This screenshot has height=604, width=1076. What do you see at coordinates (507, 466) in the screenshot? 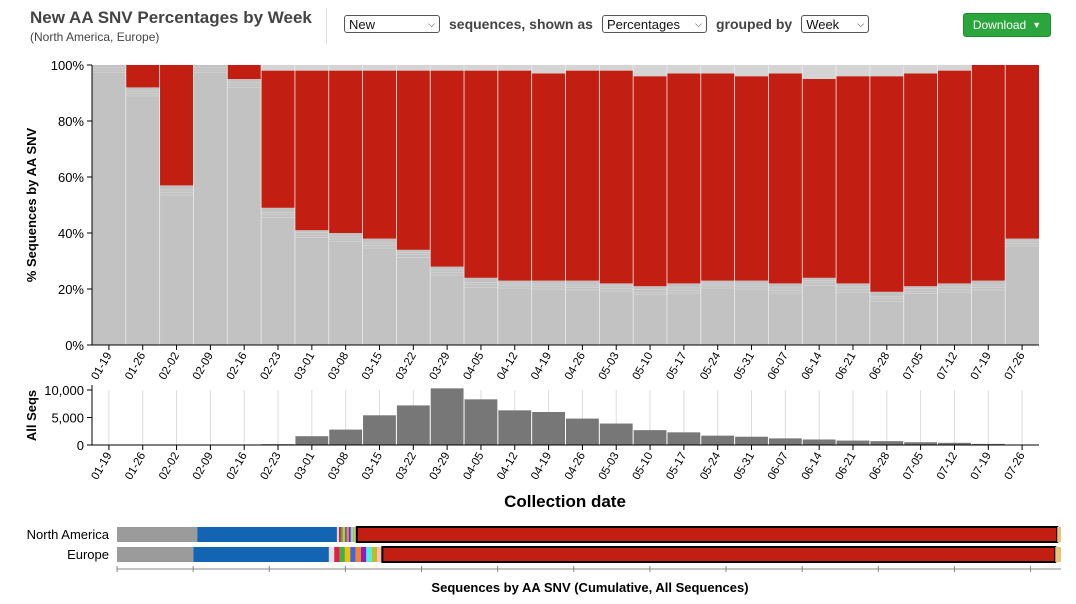
I see `x-tick-label: 04-12` at bounding box center [507, 466].